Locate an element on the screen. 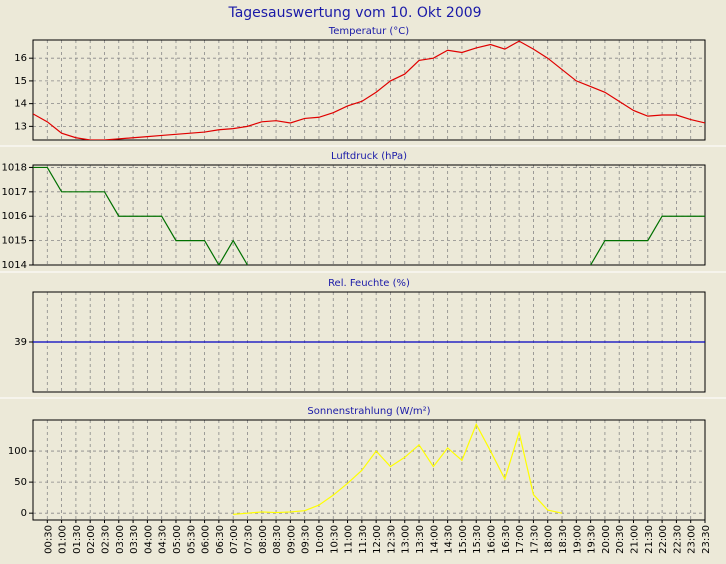 Image resolution: width=726 pixels, height=564 pixels. x-tick-label: 09:00 is located at coordinates (291, 539).